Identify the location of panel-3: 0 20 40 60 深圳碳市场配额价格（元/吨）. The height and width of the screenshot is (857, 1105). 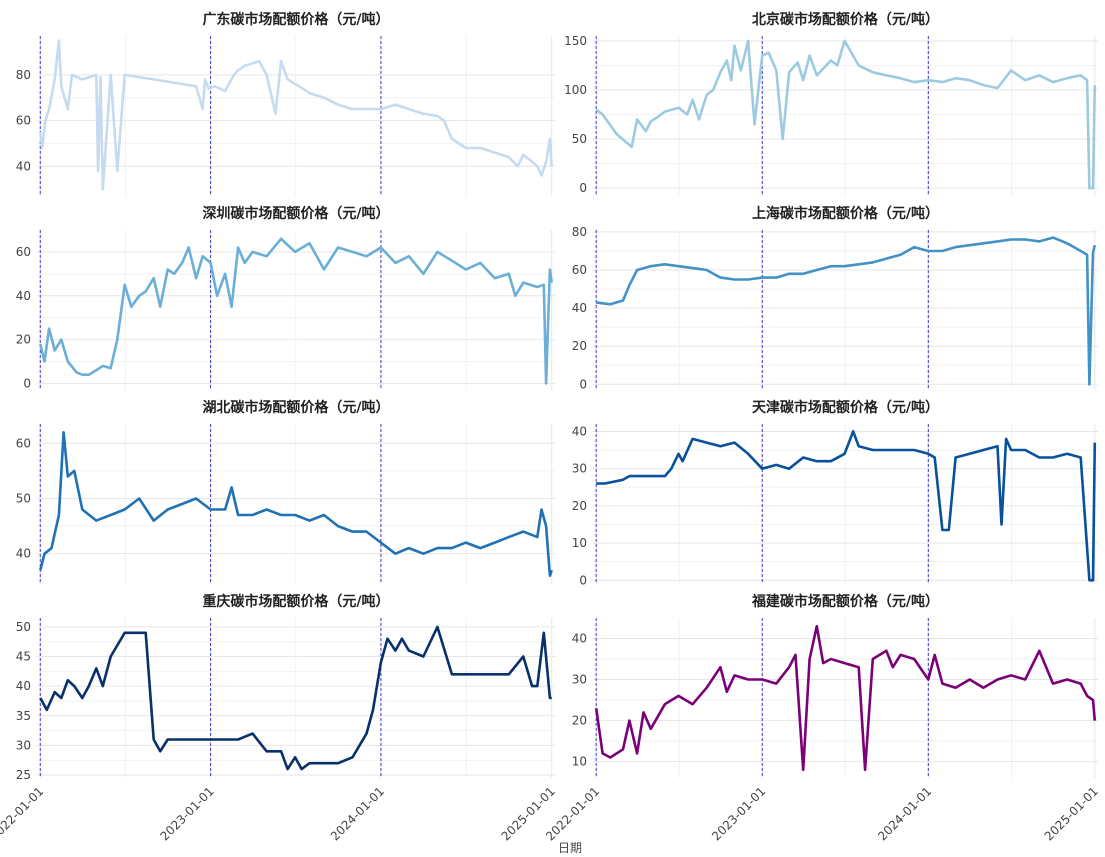
(285, 297).